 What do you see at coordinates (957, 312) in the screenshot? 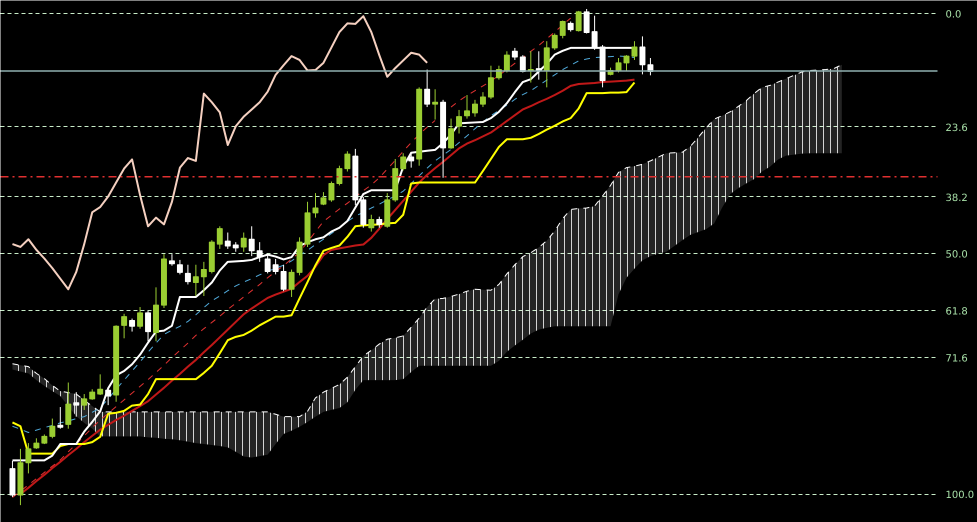
I see `y-tick-label: 61.8` at bounding box center [957, 312].